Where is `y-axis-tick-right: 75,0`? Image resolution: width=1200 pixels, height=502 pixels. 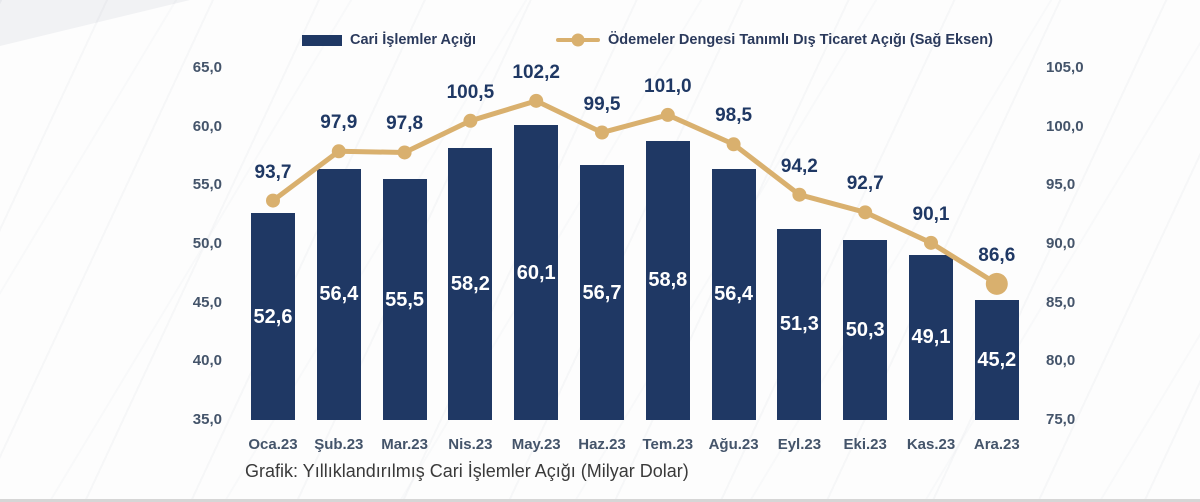
y-axis-tick-right: 75,0 is located at coordinates (1061, 419).